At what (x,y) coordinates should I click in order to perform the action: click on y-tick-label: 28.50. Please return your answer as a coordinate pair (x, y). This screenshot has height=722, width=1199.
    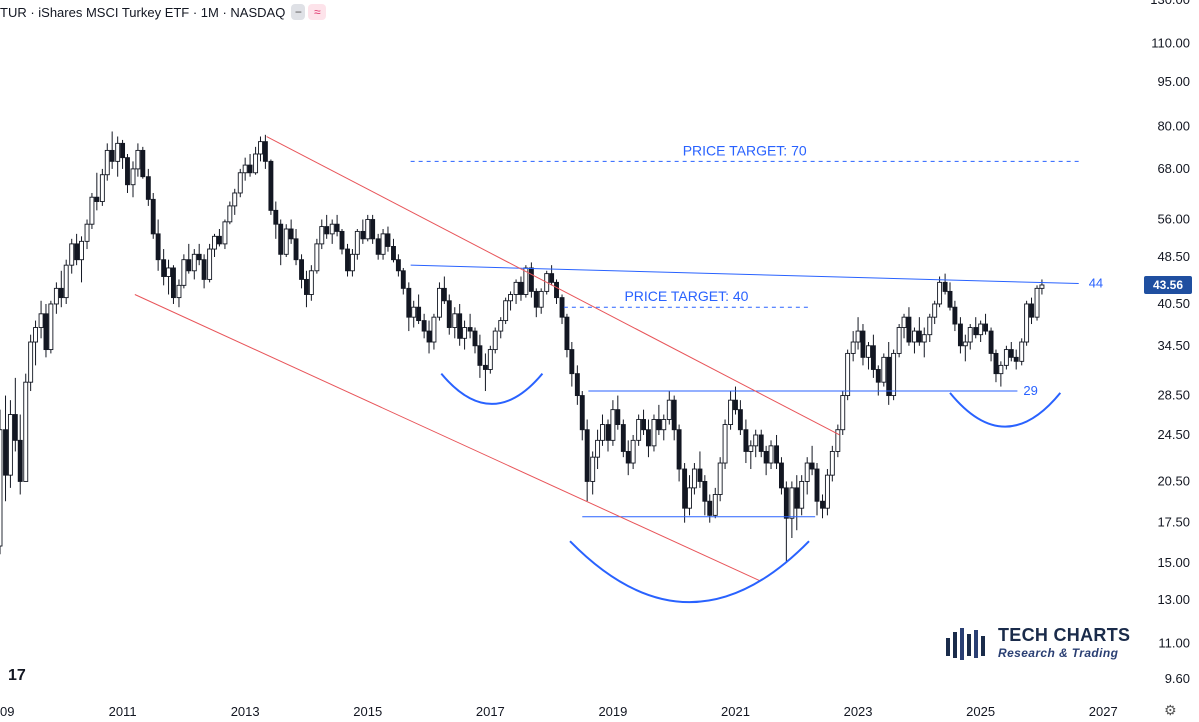
    Looking at the image, I should click on (1173, 395).